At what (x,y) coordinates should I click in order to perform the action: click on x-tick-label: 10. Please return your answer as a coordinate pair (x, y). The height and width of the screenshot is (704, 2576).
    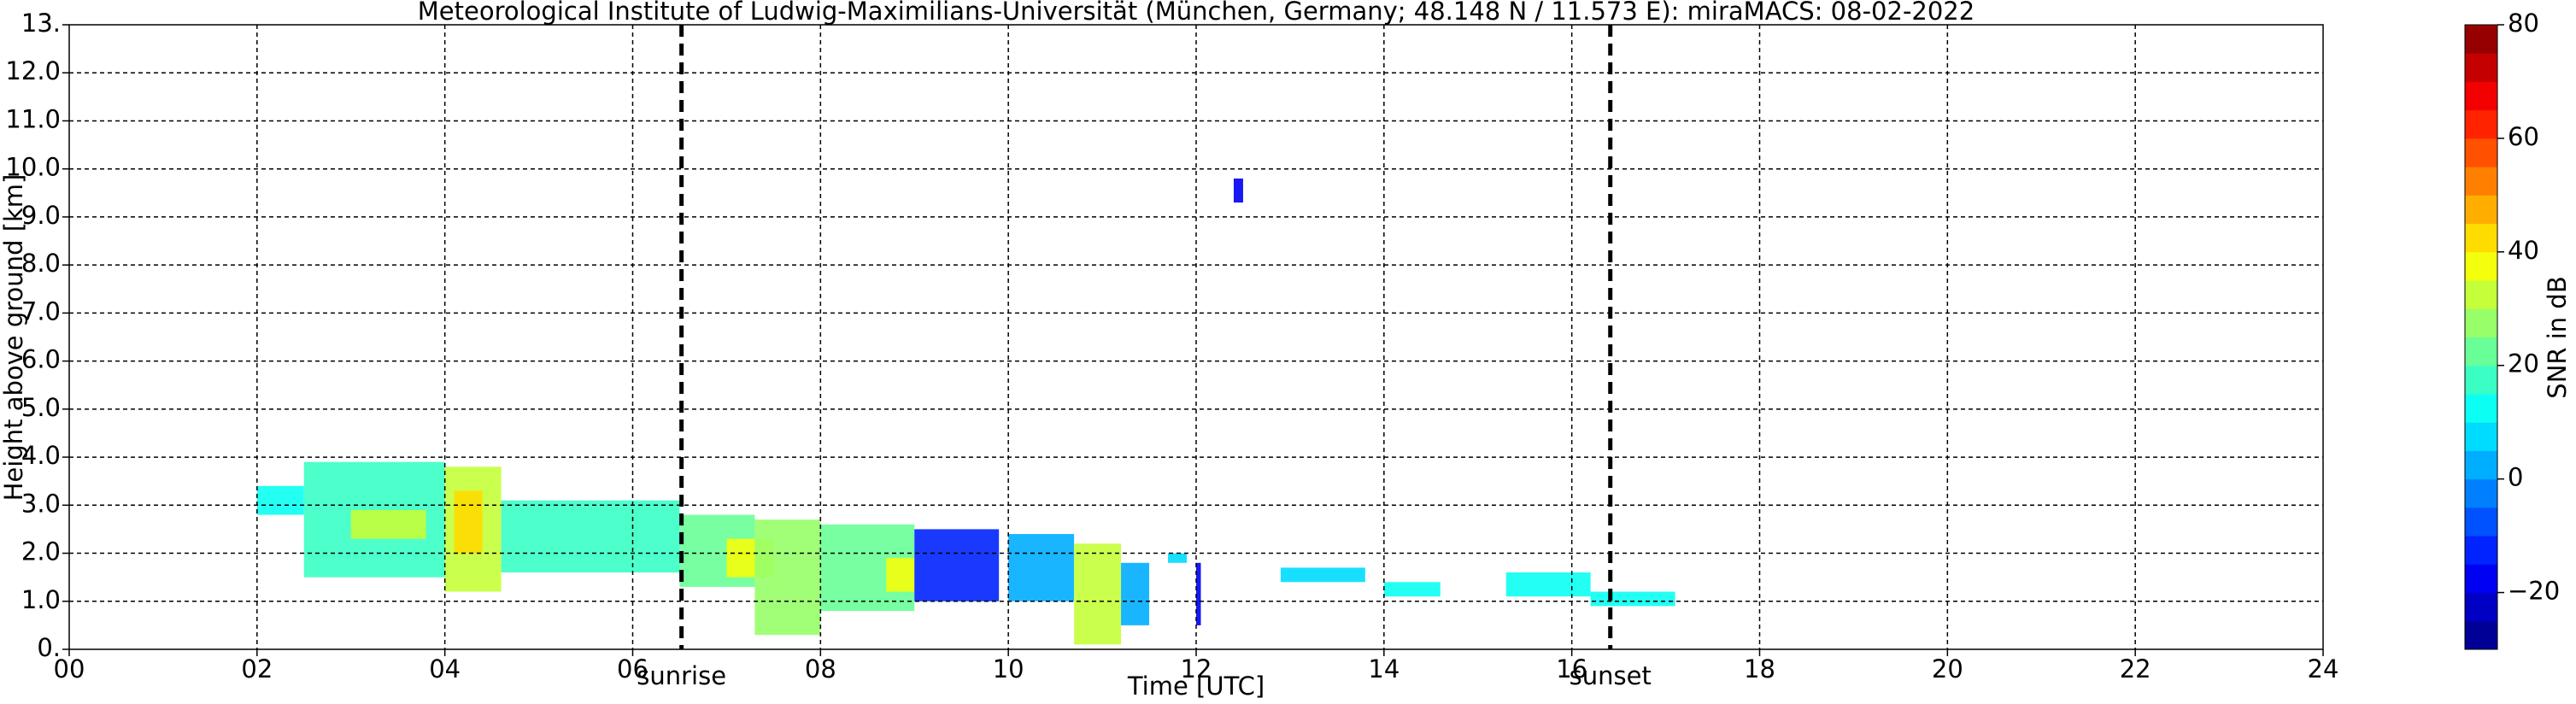
    Looking at the image, I should click on (1009, 668).